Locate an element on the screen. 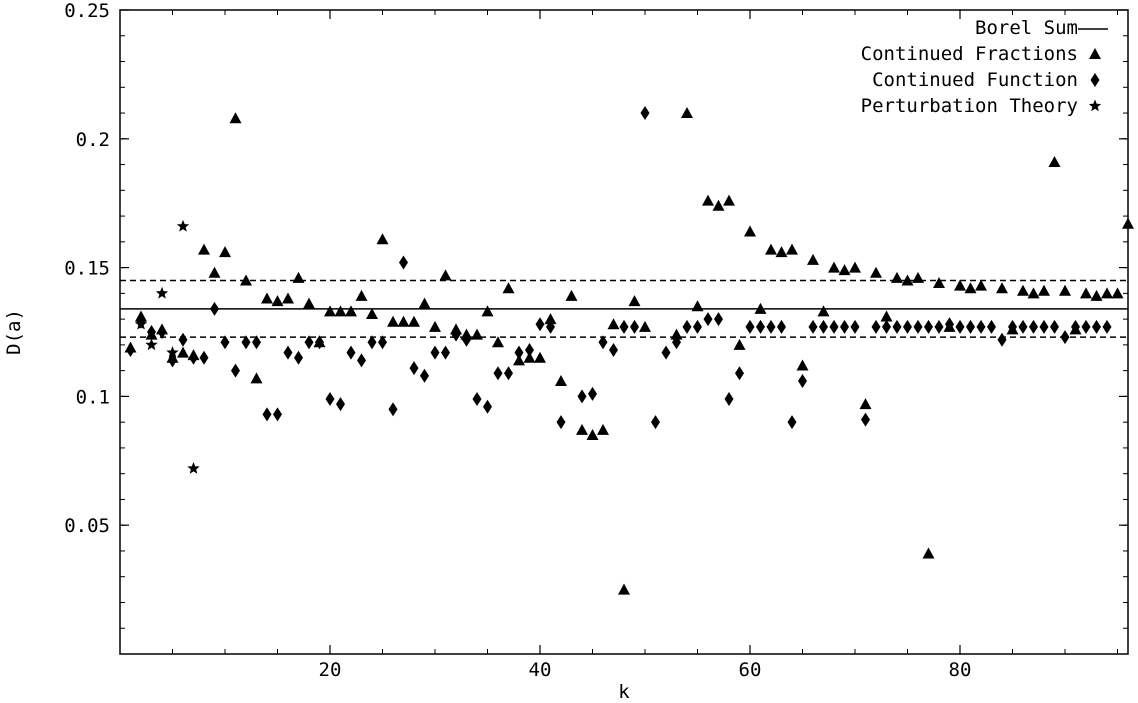  x-axis-label: k is located at coordinates (624, 692).